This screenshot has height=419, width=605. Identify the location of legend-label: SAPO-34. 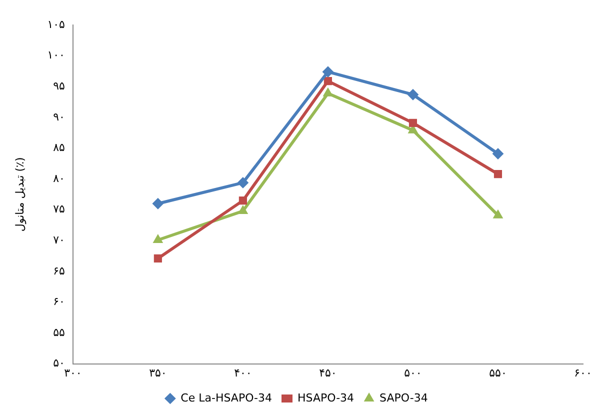
(404, 397).